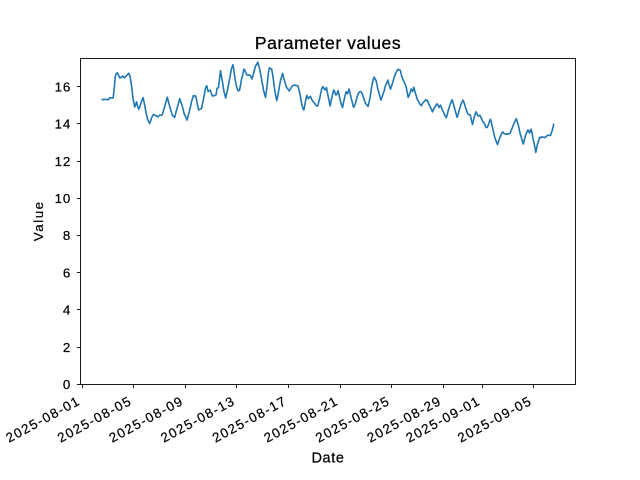 The width and height of the screenshot is (640, 480). Describe the element at coordinates (63, 161) in the screenshot. I see `svg-text: 12` at that location.